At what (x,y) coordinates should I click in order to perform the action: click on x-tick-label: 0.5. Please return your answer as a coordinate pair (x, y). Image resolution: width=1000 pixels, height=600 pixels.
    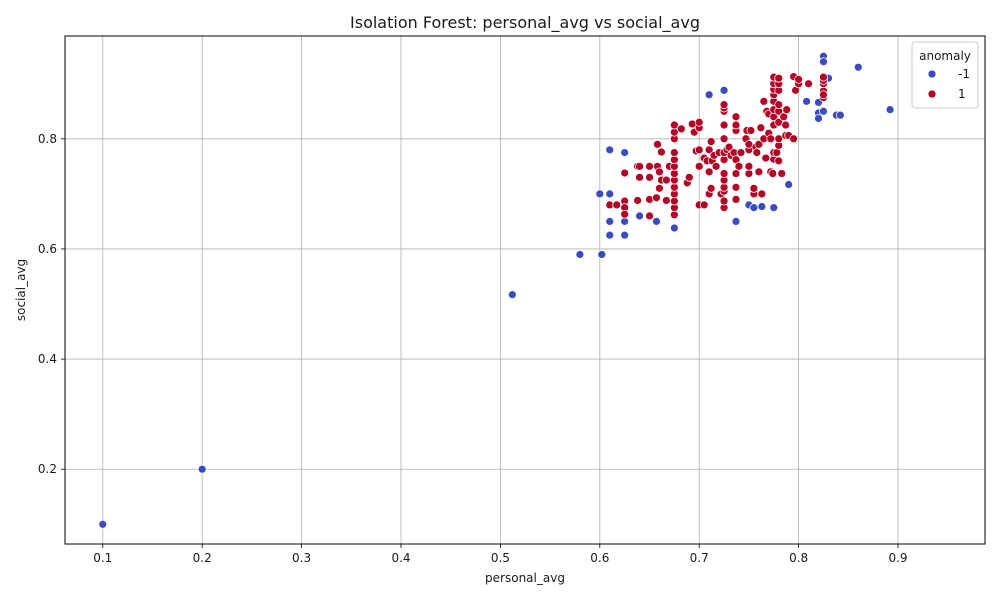
    Looking at the image, I should click on (500, 558).